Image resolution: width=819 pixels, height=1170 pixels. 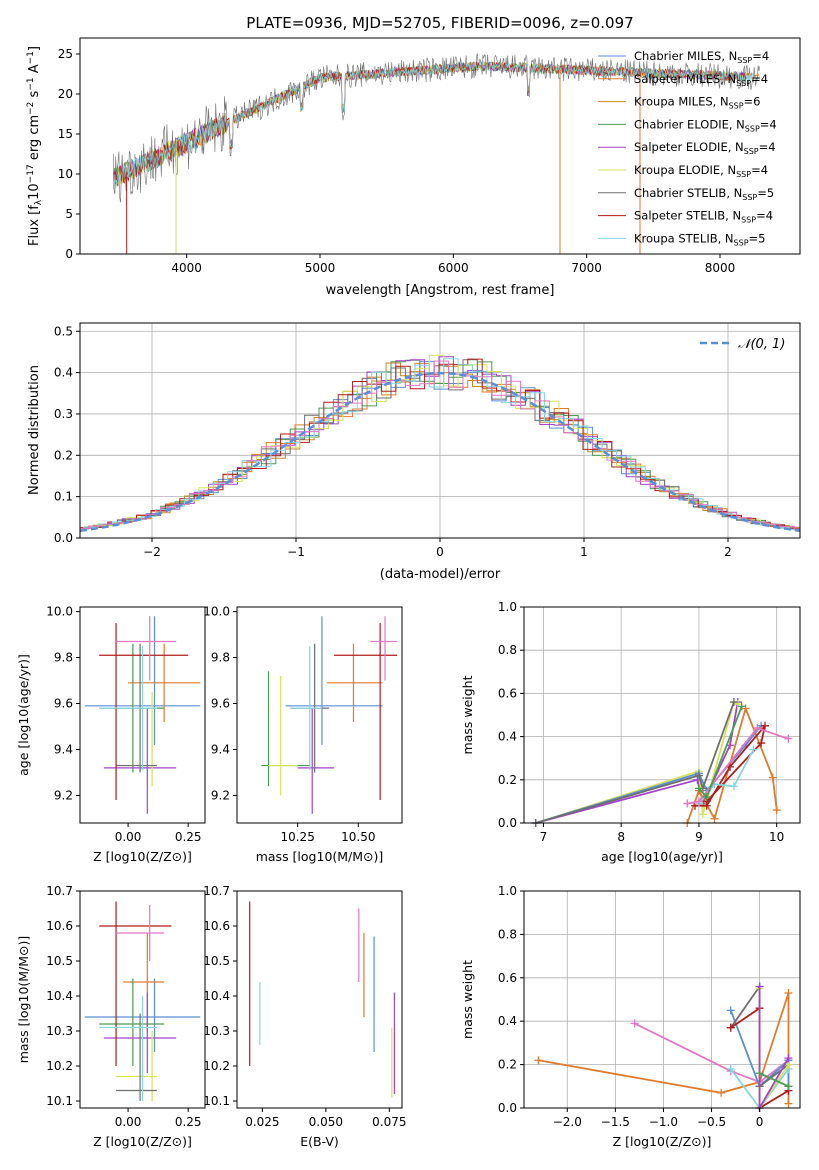 I want to click on xtick-label: −0.5, so click(x=711, y=1122).